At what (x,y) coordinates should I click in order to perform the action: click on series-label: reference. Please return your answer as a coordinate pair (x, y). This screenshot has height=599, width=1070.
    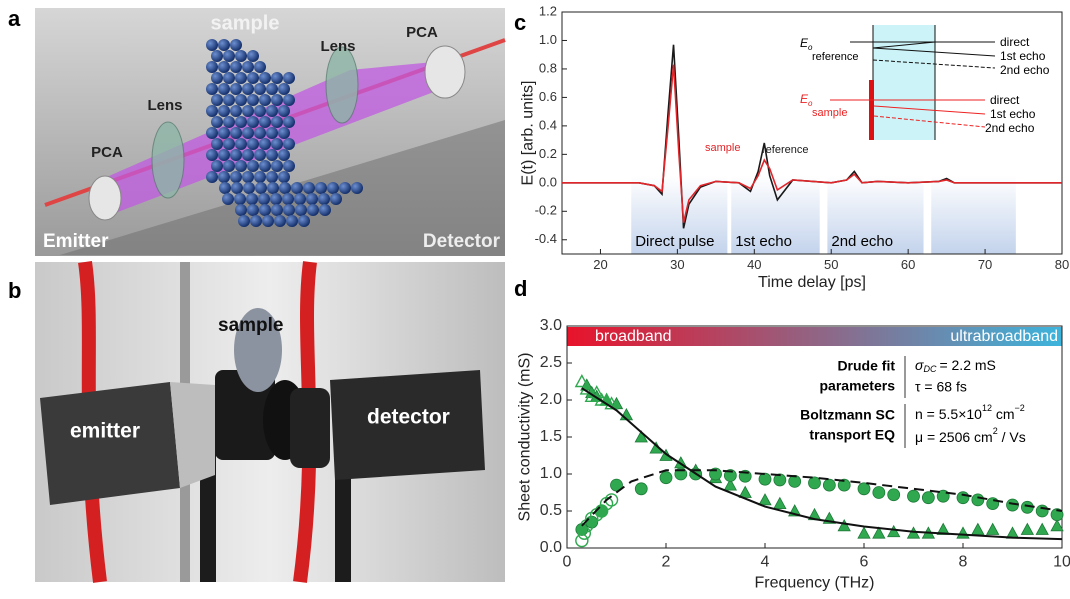
    Looking at the image, I should click on (785, 150).